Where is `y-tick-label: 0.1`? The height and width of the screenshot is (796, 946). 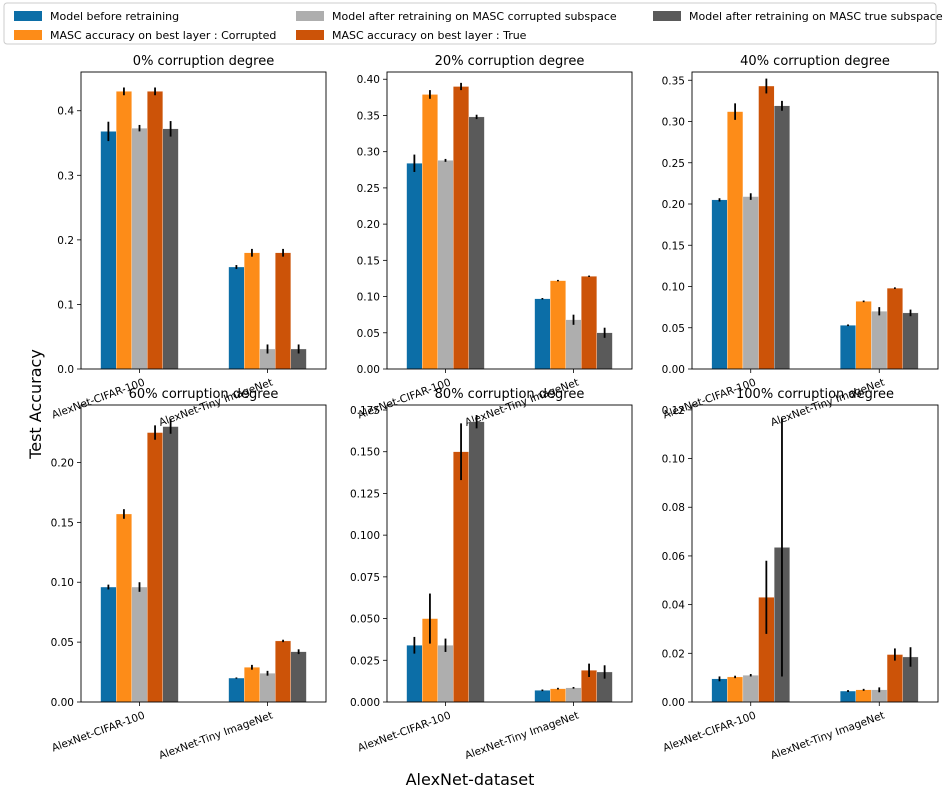
y-tick-label: 0.1 is located at coordinates (65, 305).